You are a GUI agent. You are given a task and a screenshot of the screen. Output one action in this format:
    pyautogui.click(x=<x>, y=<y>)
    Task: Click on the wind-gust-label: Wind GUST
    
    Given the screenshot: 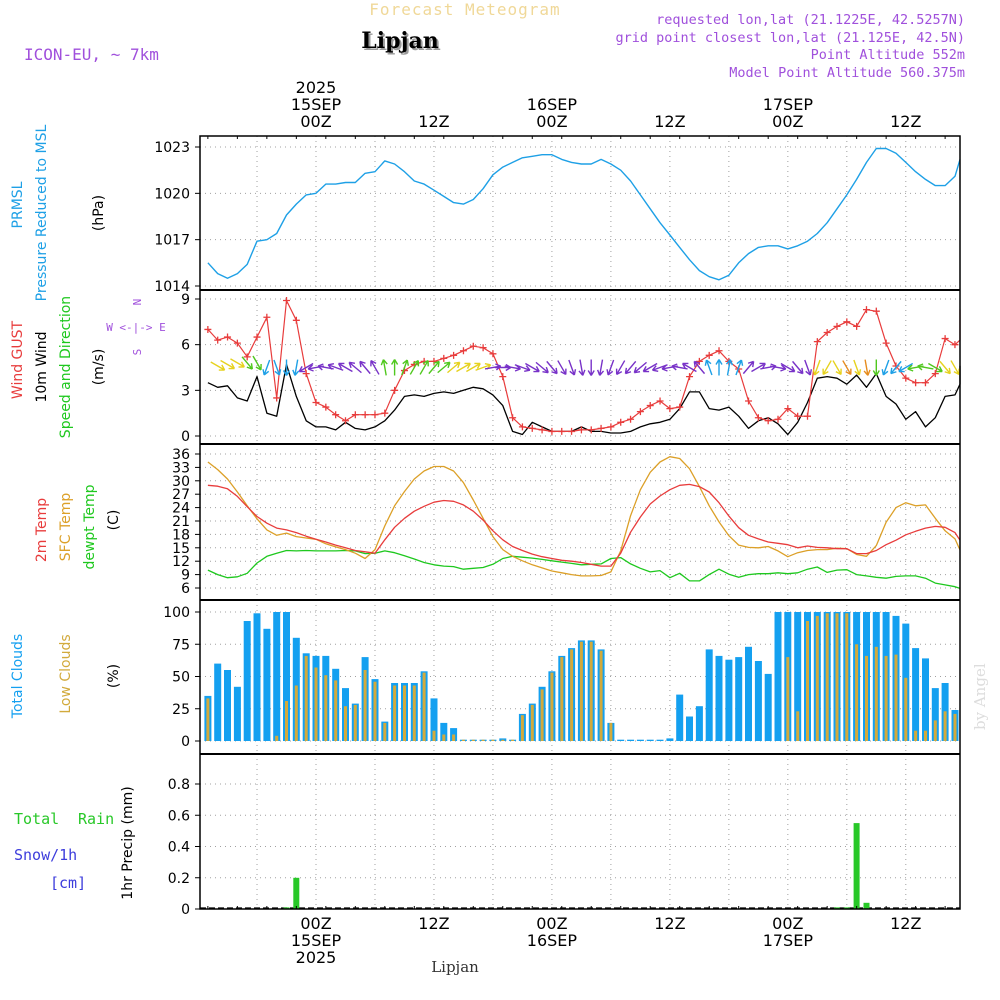 What is the action you would take?
    pyautogui.click(x=18, y=359)
    